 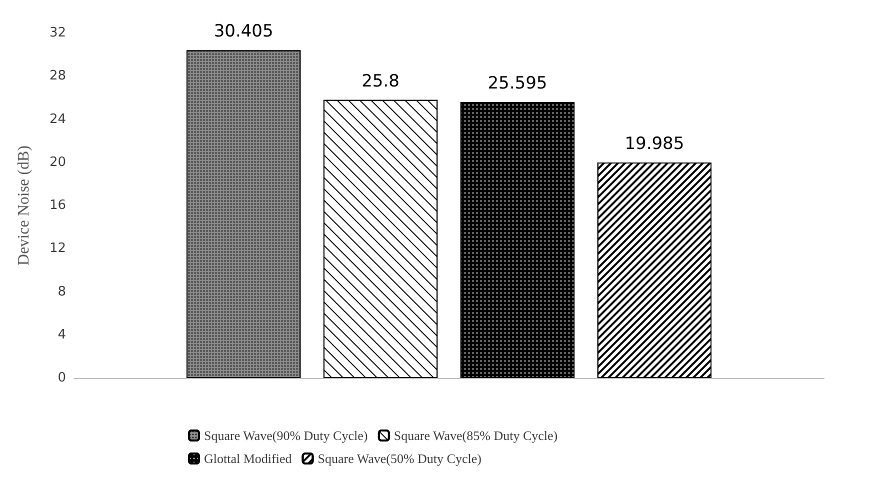 What do you see at coordinates (400, 458) in the screenshot?
I see `legend-label: Square Wave(50% Duty Cycle)` at bounding box center [400, 458].